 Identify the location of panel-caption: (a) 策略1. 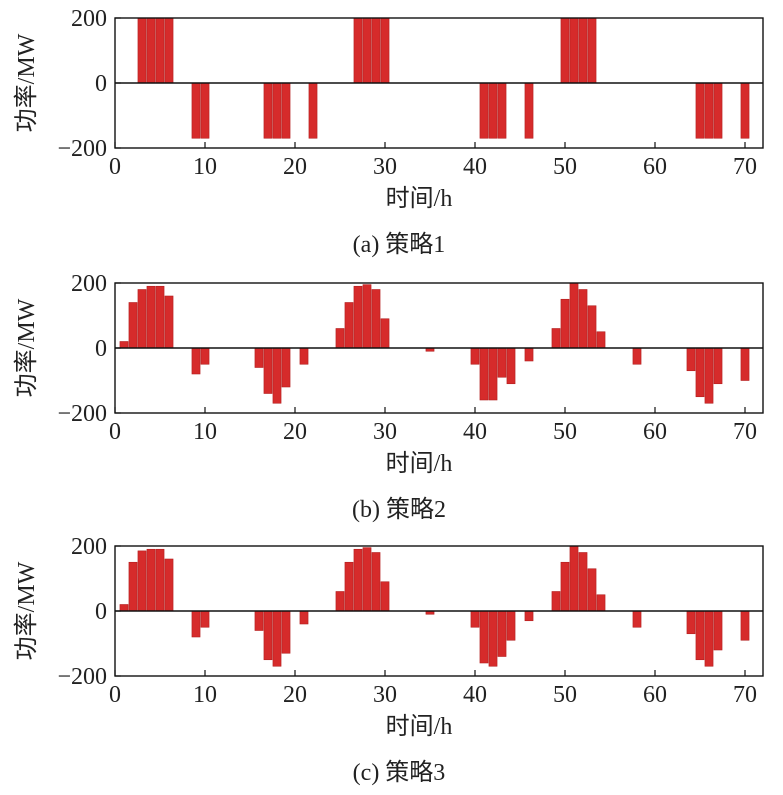
(399, 244).